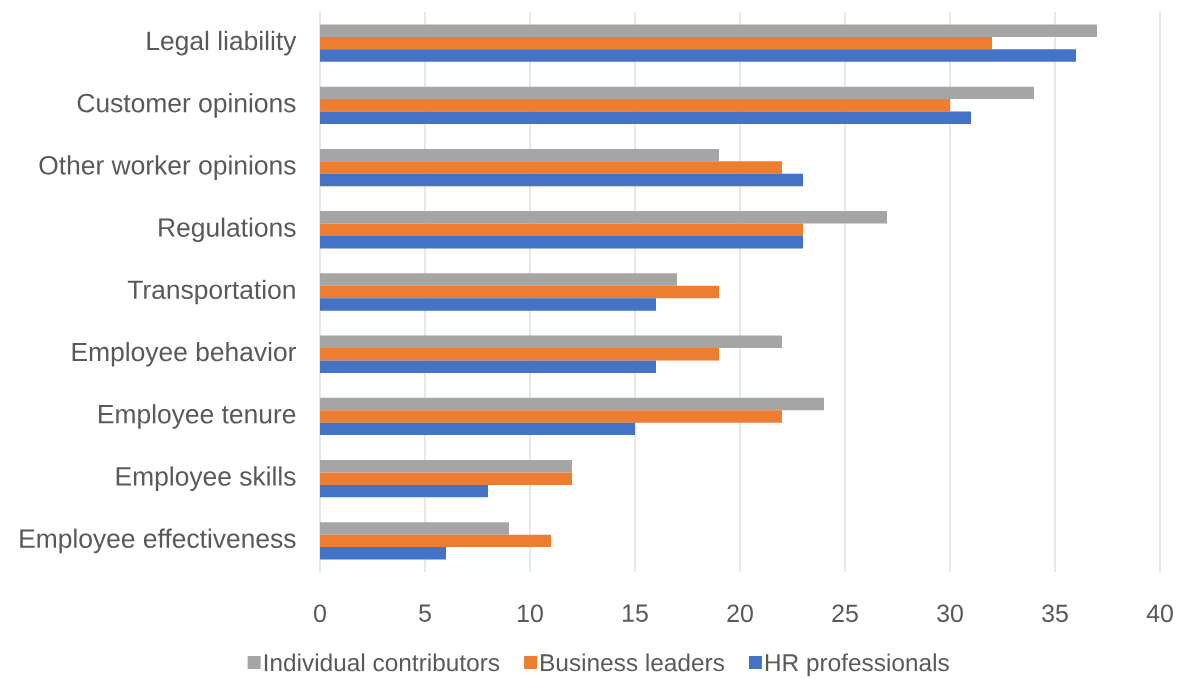 The height and width of the screenshot is (679, 1184). Describe the element at coordinates (425, 613) in the screenshot. I see `x-tick-label: 5` at that location.